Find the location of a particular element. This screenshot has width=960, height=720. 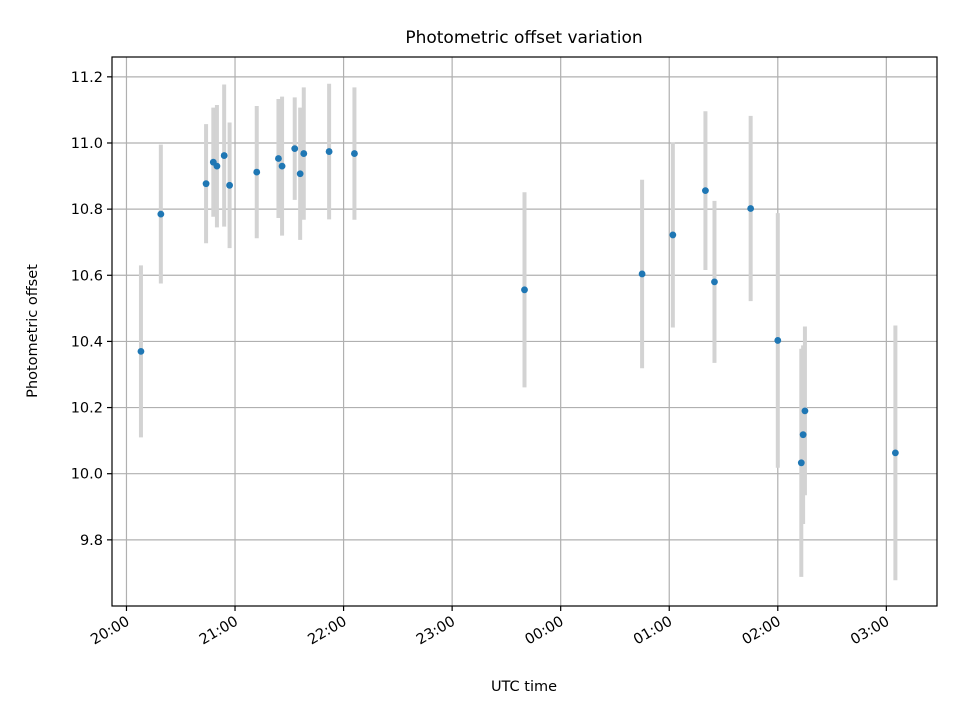

y-tick-label: 10.4 is located at coordinates (87, 342).